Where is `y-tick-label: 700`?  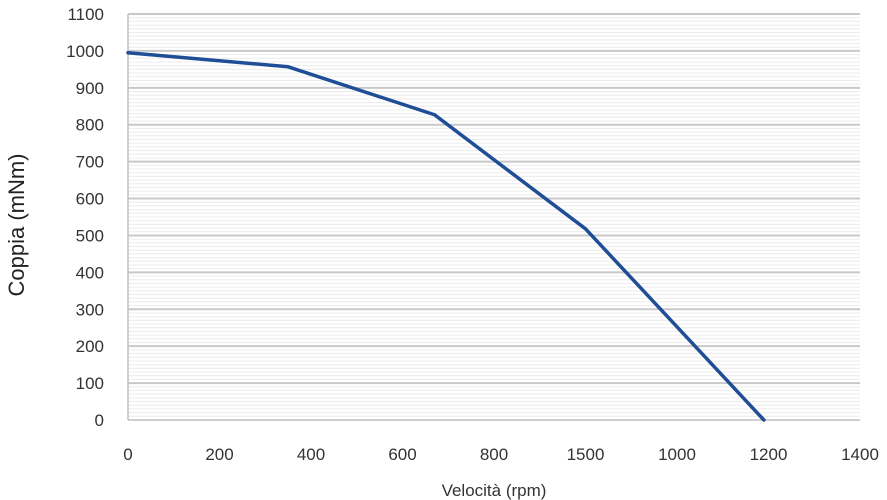 y-tick-label: 700 is located at coordinates (90, 162).